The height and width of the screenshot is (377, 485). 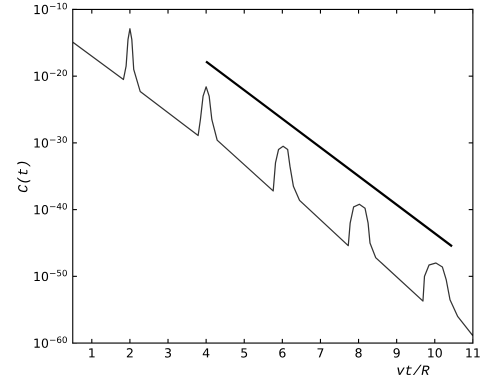 What do you see at coordinates (358, 353) in the screenshot?
I see `x-tick-label: 8` at bounding box center [358, 353].